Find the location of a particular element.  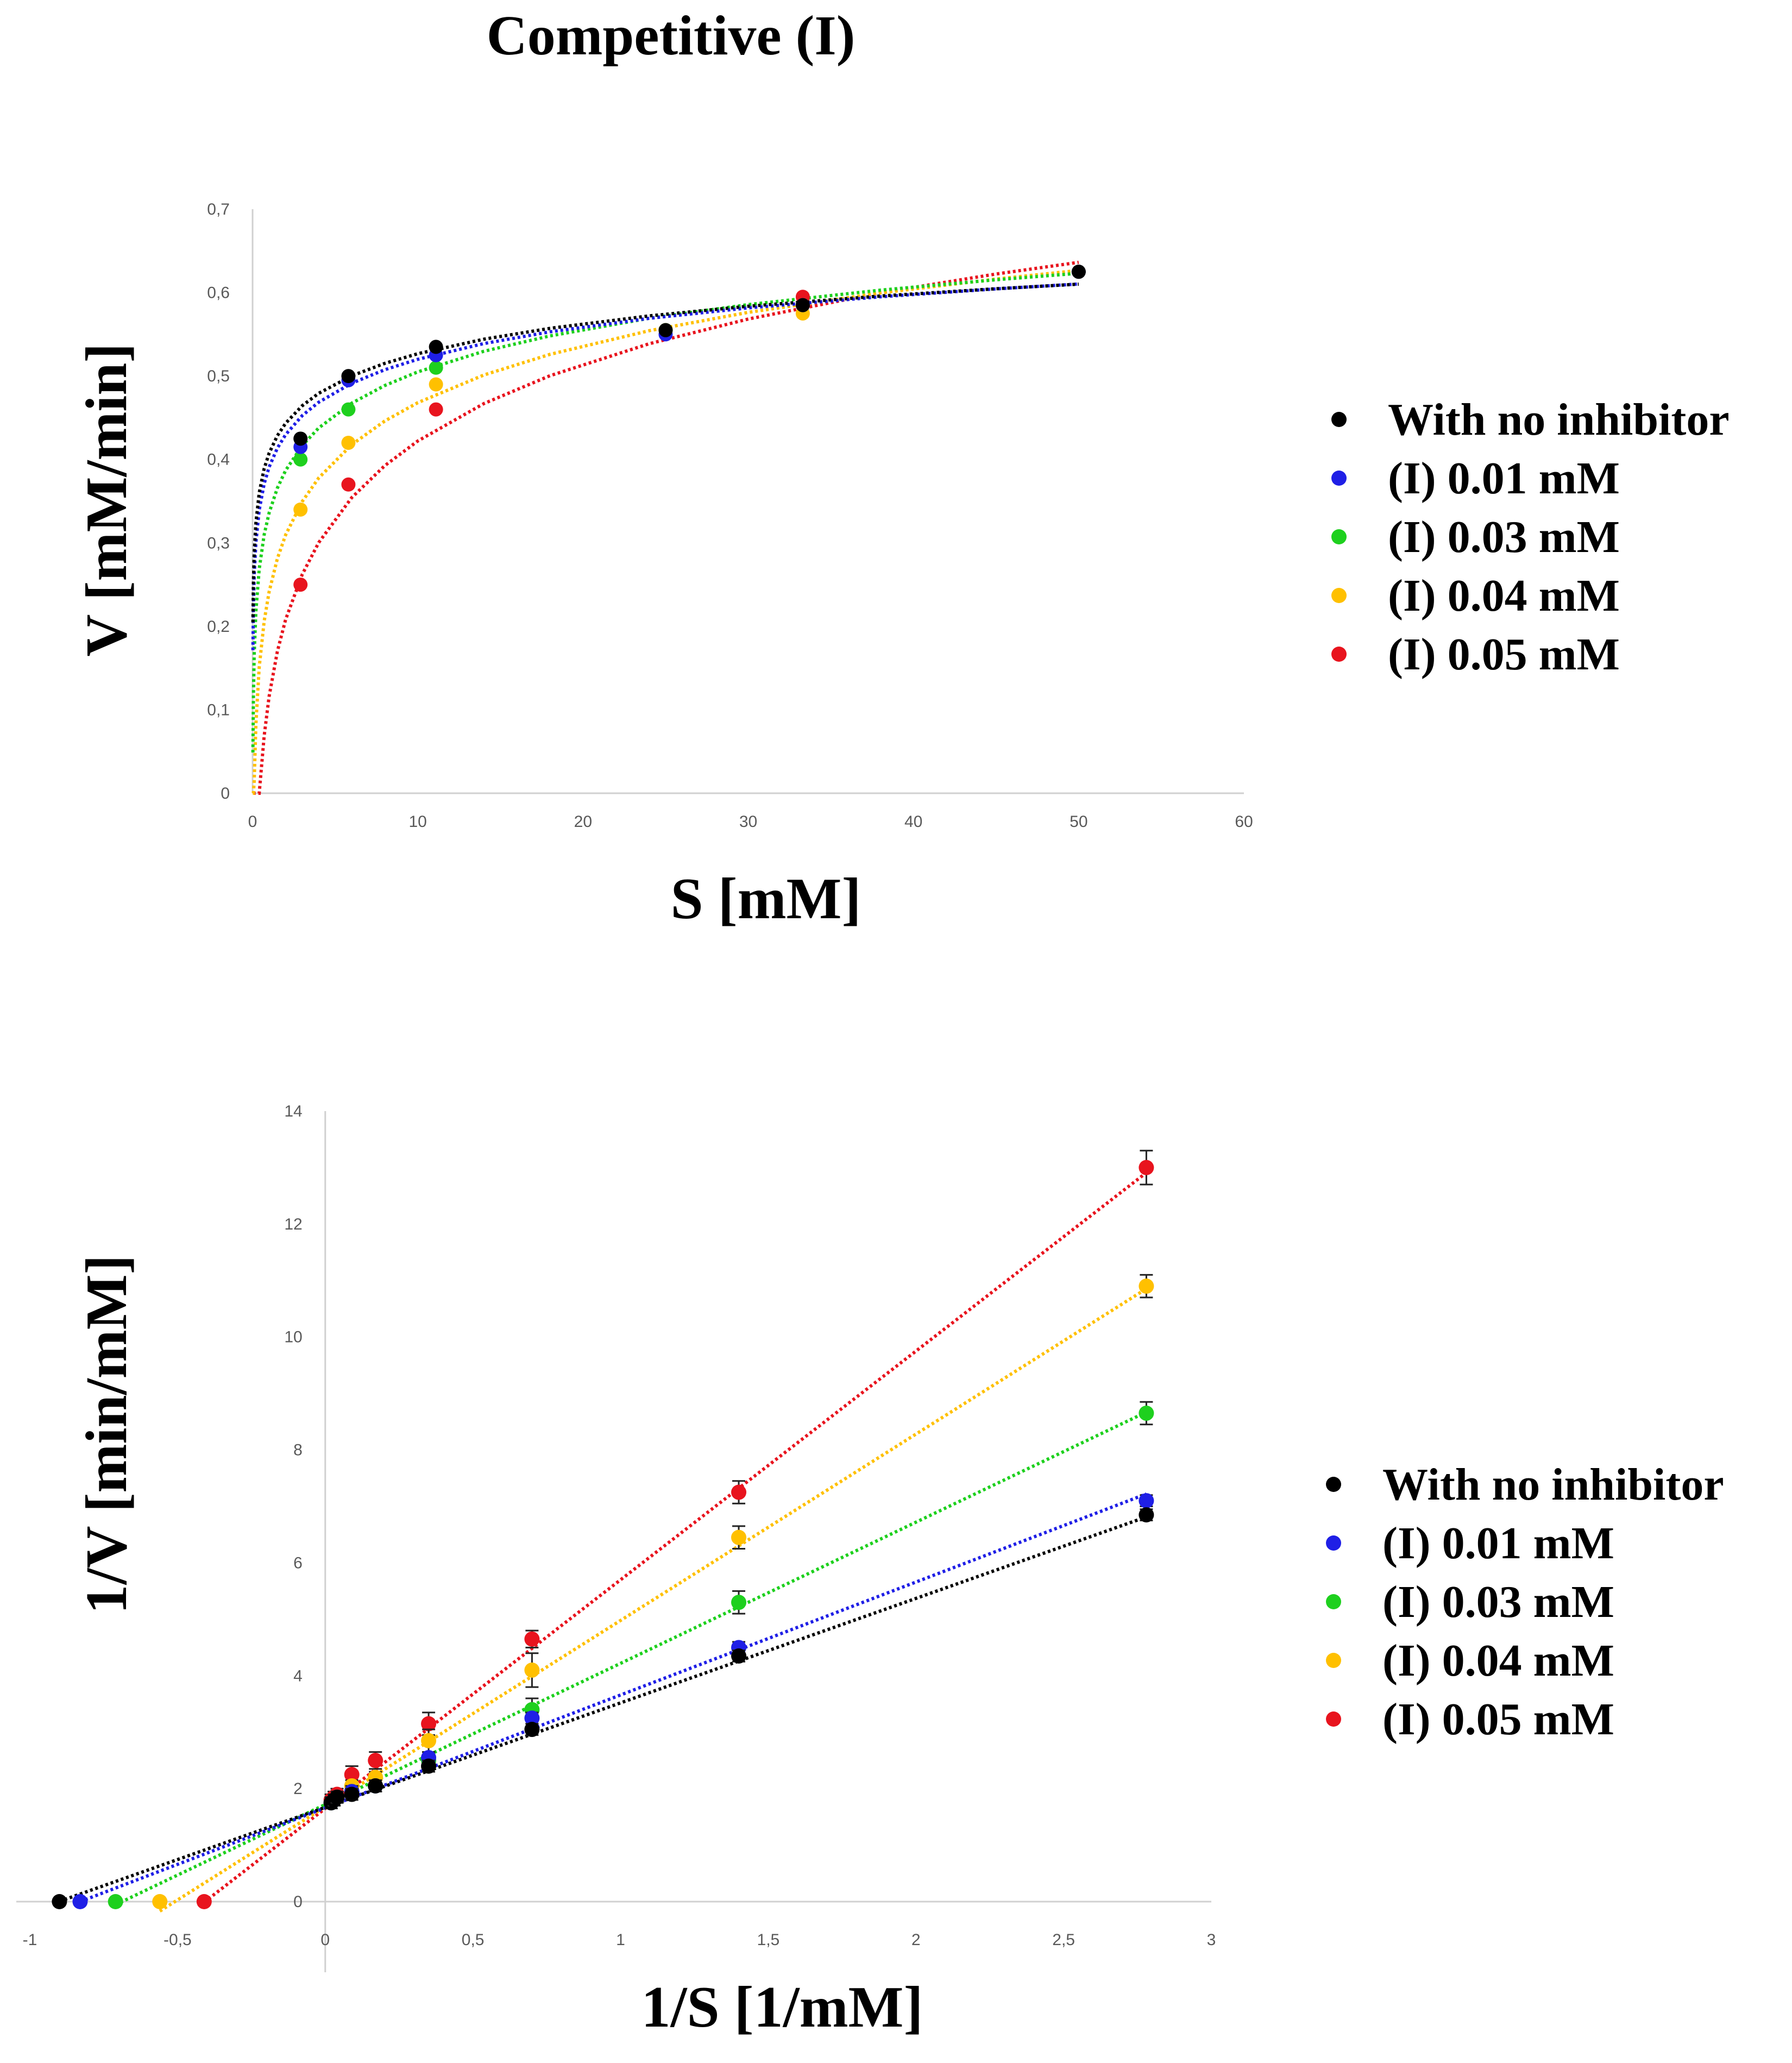

chart1-legend-label: (I) 0.05 mM is located at coordinates (1504, 655).